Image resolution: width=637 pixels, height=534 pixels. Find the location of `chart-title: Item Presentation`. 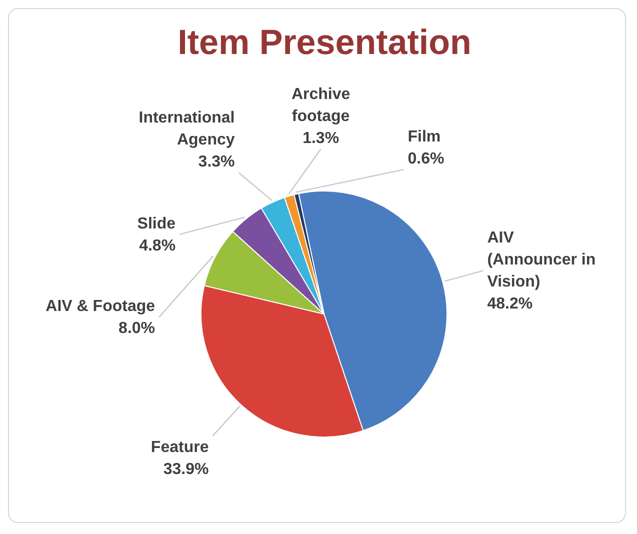

chart-title: Item Presentation is located at coordinates (325, 42).